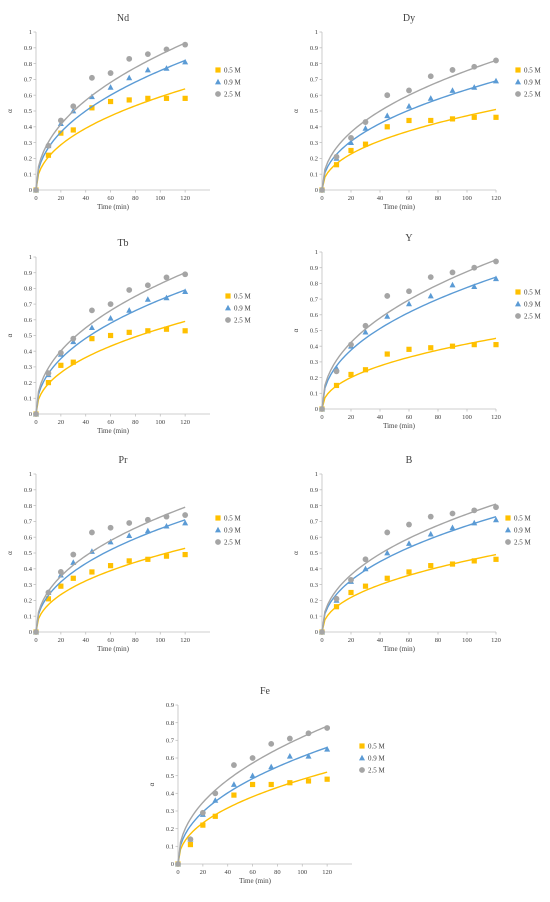 Image resolution: width=550 pixels, height=902 pixels. What do you see at coordinates (28, 174) in the screenshot?
I see `y-tick-label: 0.1` at bounding box center [28, 174].